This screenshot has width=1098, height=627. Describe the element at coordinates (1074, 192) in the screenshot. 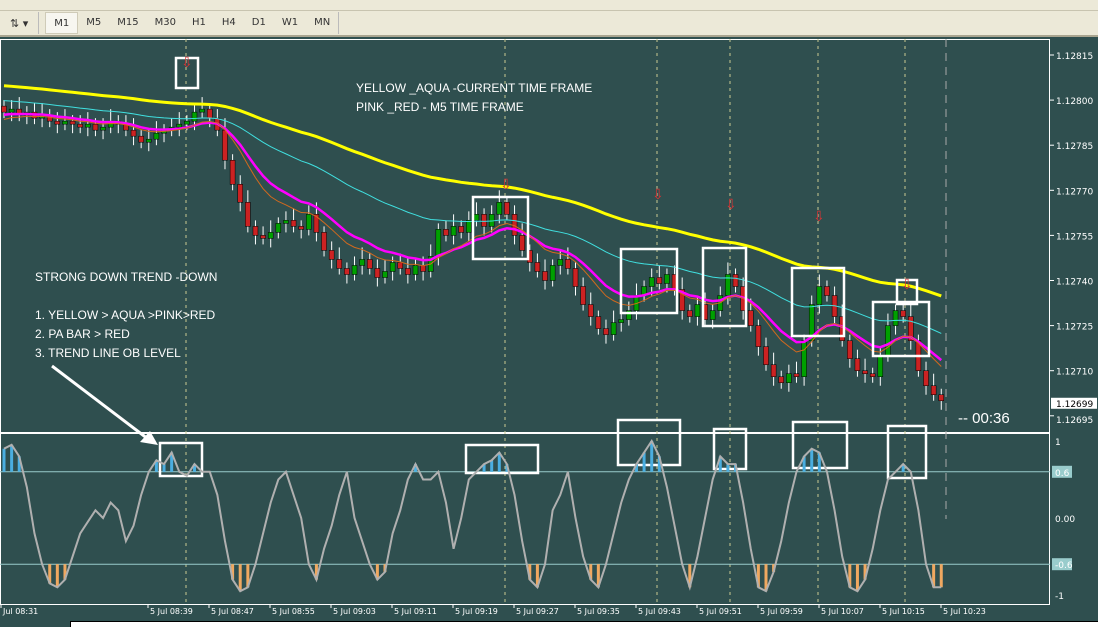

I see `price-tick-label: 1.12770` at that location.